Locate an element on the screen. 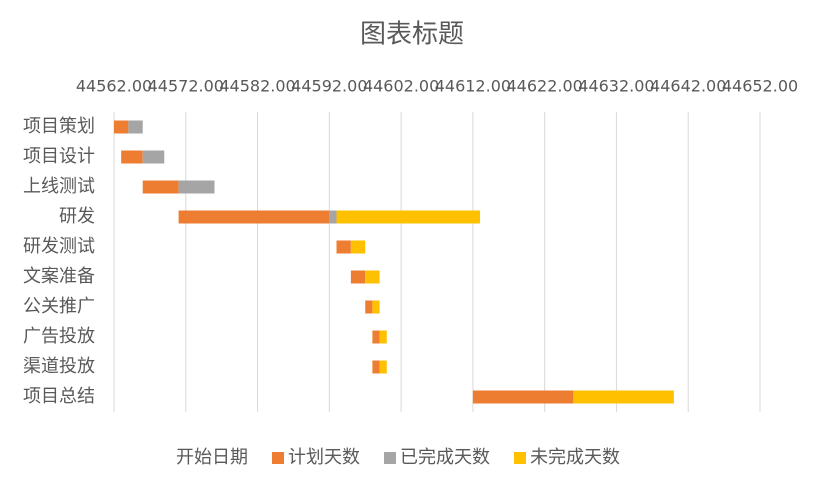 Image resolution: width=821 pixels, height=481 pixels. y-tick-label: 研发测试 is located at coordinates (59, 246).